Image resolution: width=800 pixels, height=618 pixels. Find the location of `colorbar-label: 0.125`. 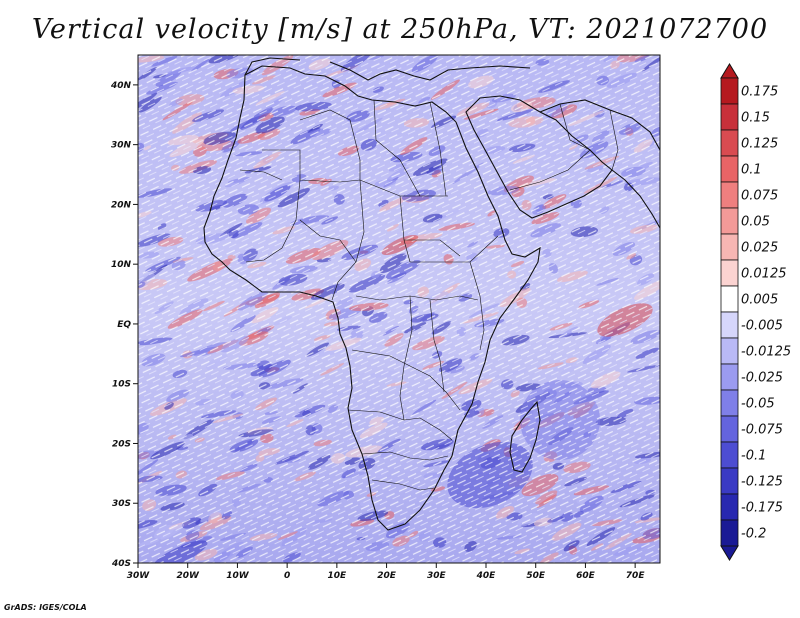

colorbar-label: 0.125 is located at coordinates (759, 144).